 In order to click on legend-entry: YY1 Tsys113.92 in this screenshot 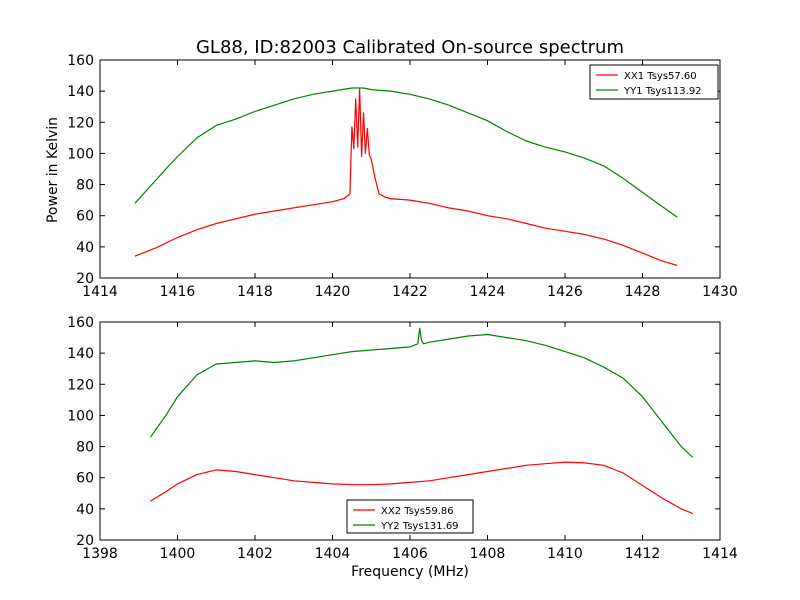, I will do `click(662, 91)`.